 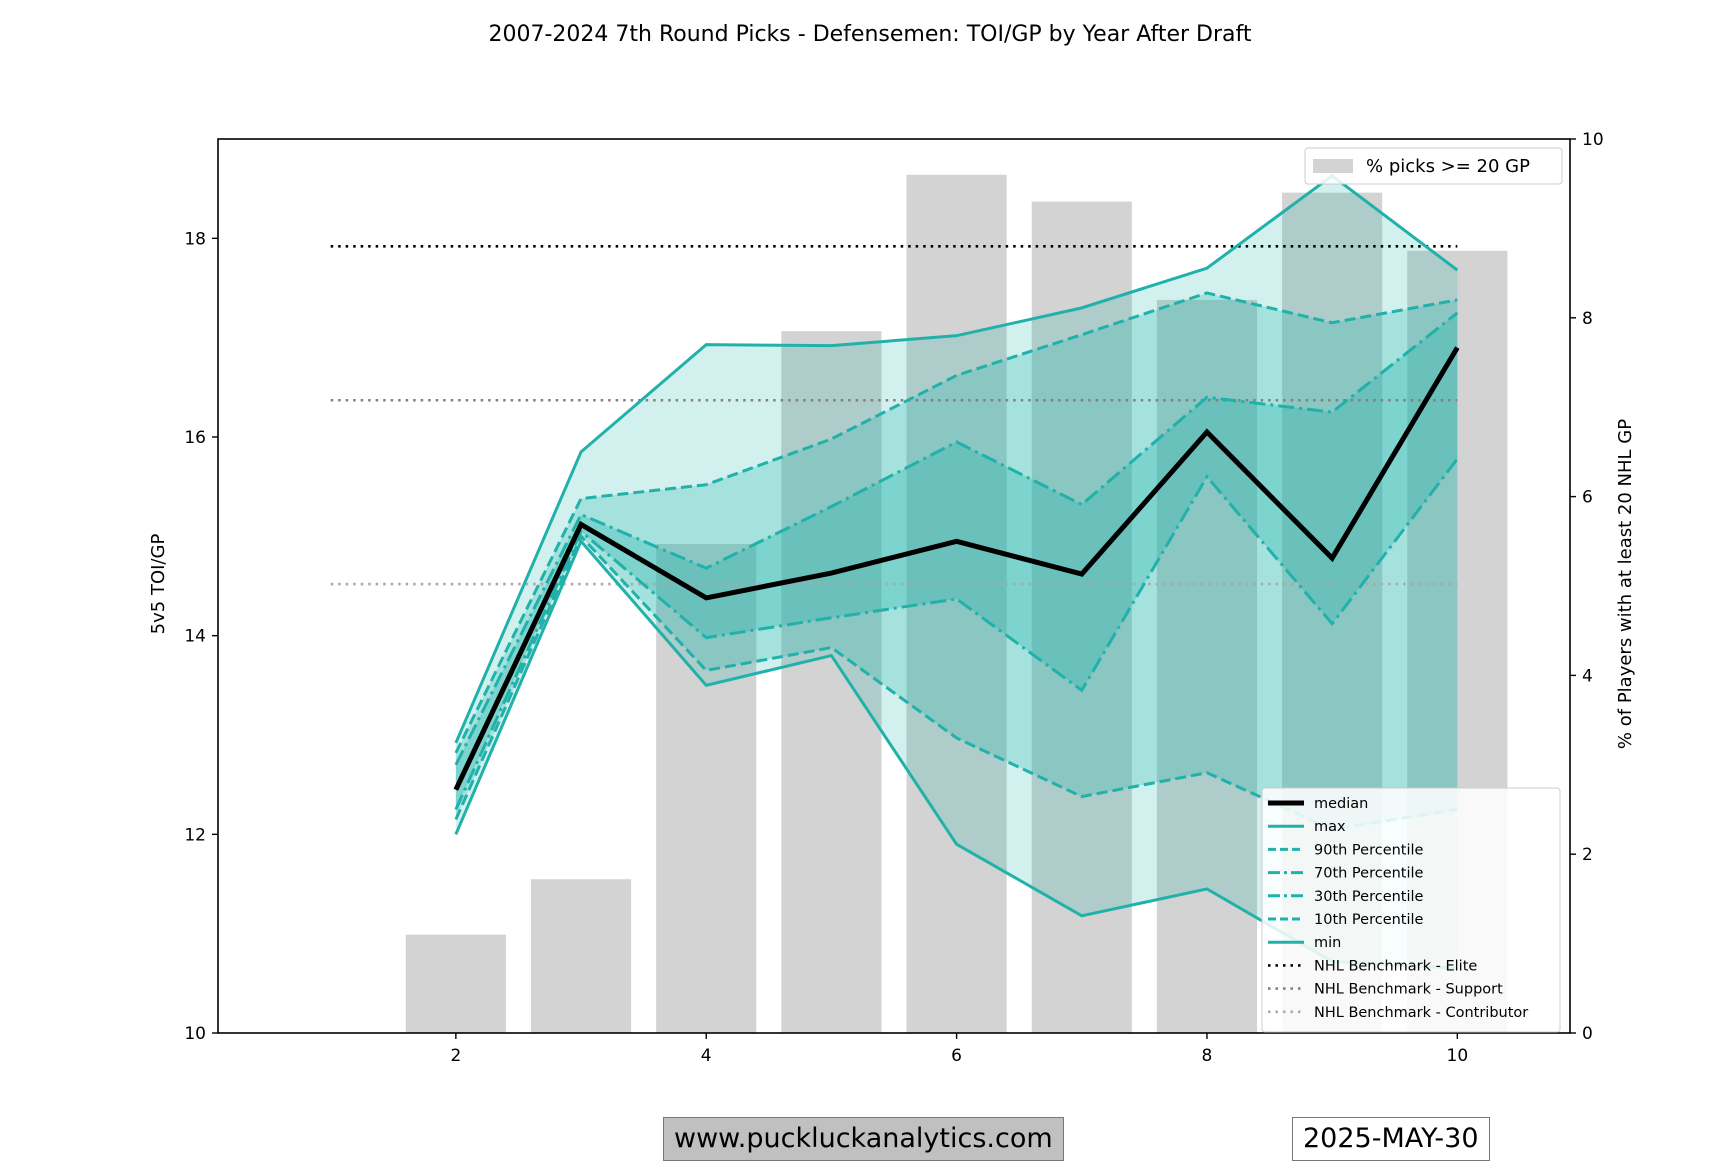 I want to click on legend-label-9: NHL Benchmark - Contributor, so click(x=1421, y=1013).